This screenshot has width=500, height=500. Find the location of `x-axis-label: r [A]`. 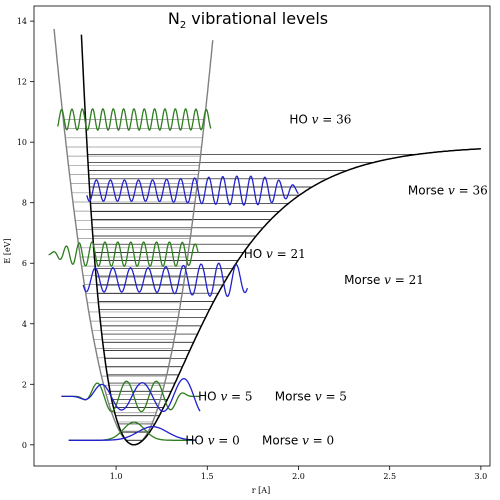

x-axis-label: r [A] is located at coordinates (261, 490).